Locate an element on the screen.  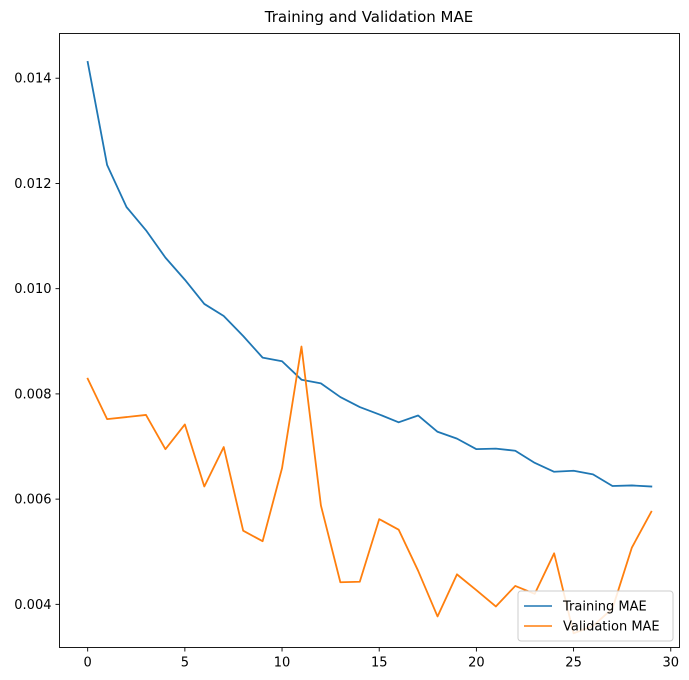
x-tick-label: 15 is located at coordinates (379, 663).